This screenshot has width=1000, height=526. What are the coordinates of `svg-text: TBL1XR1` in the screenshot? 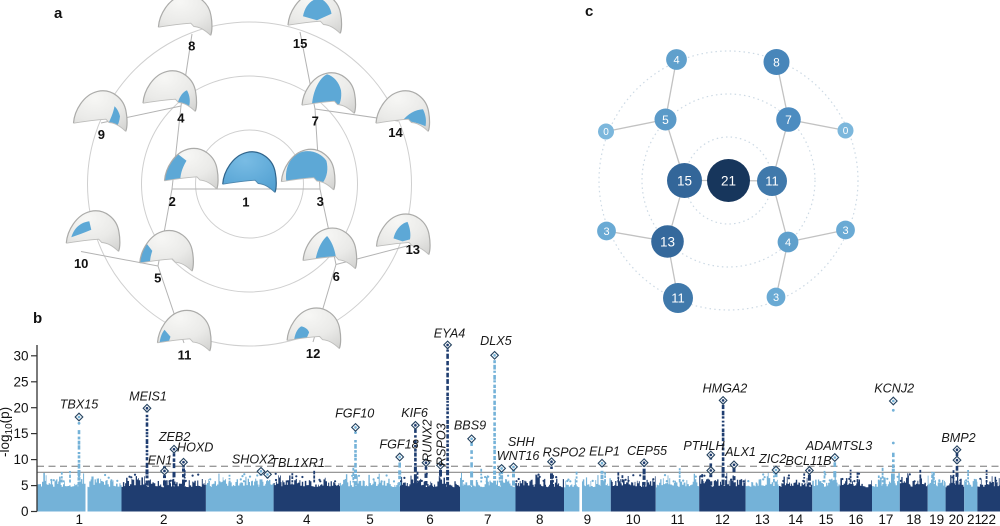 It's located at (297, 463).